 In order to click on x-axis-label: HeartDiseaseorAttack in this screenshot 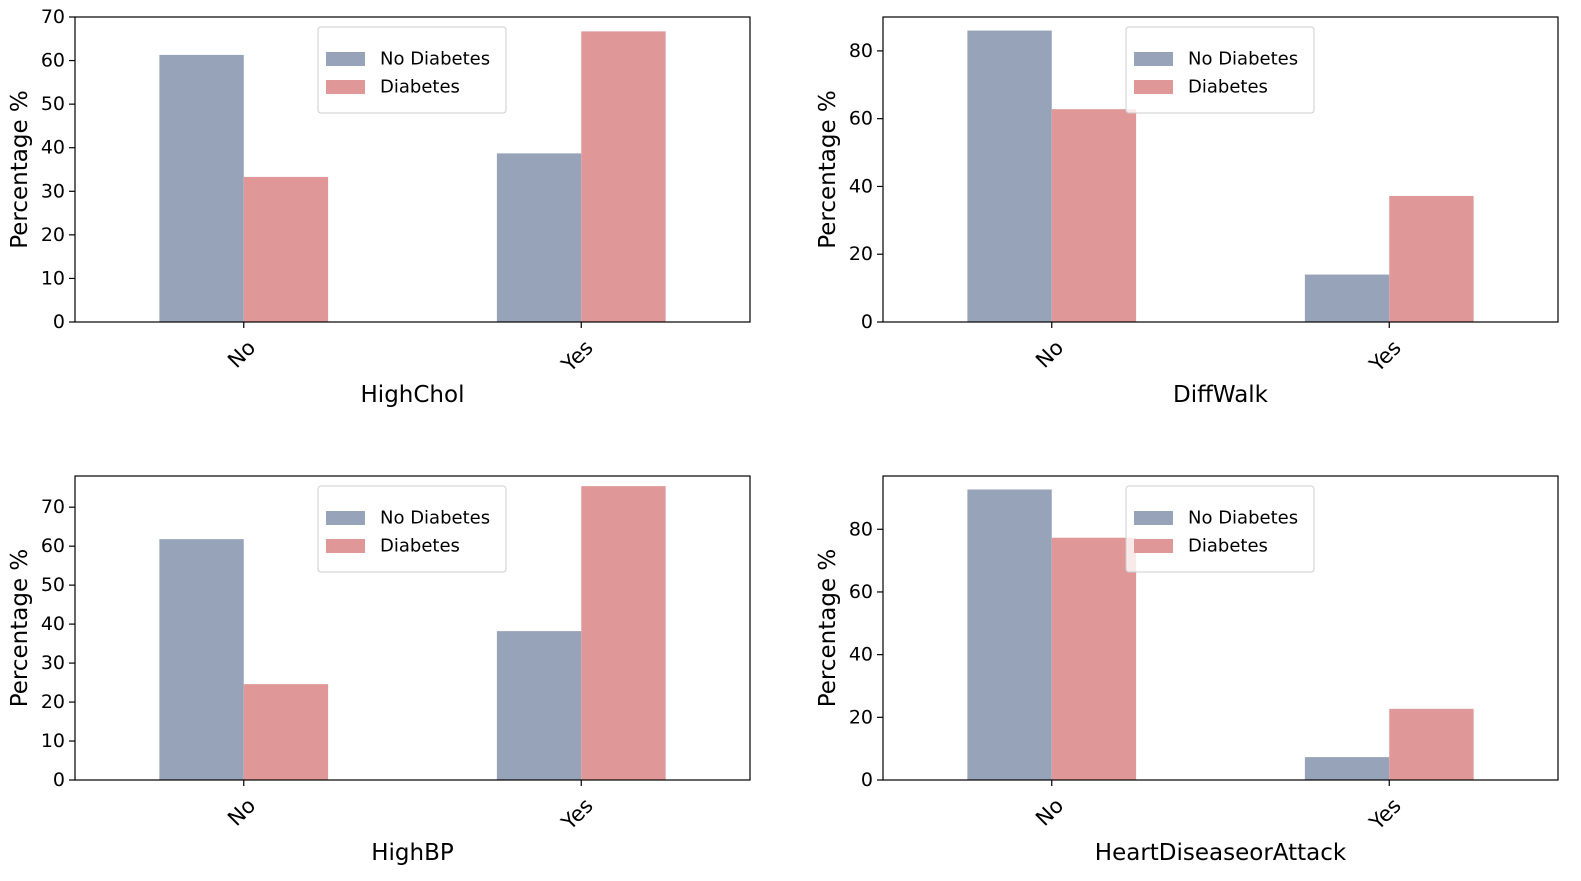, I will do `click(1221, 853)`.